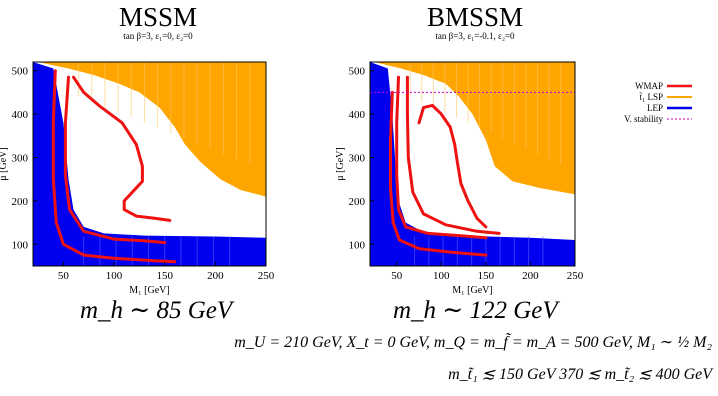 The width and height of the screenshot is (718, 396). What do you see at coordinates (357, 72) in the screenshot?
I see `panel-2-ytick-label: 500` at bounding box center [357, 72].